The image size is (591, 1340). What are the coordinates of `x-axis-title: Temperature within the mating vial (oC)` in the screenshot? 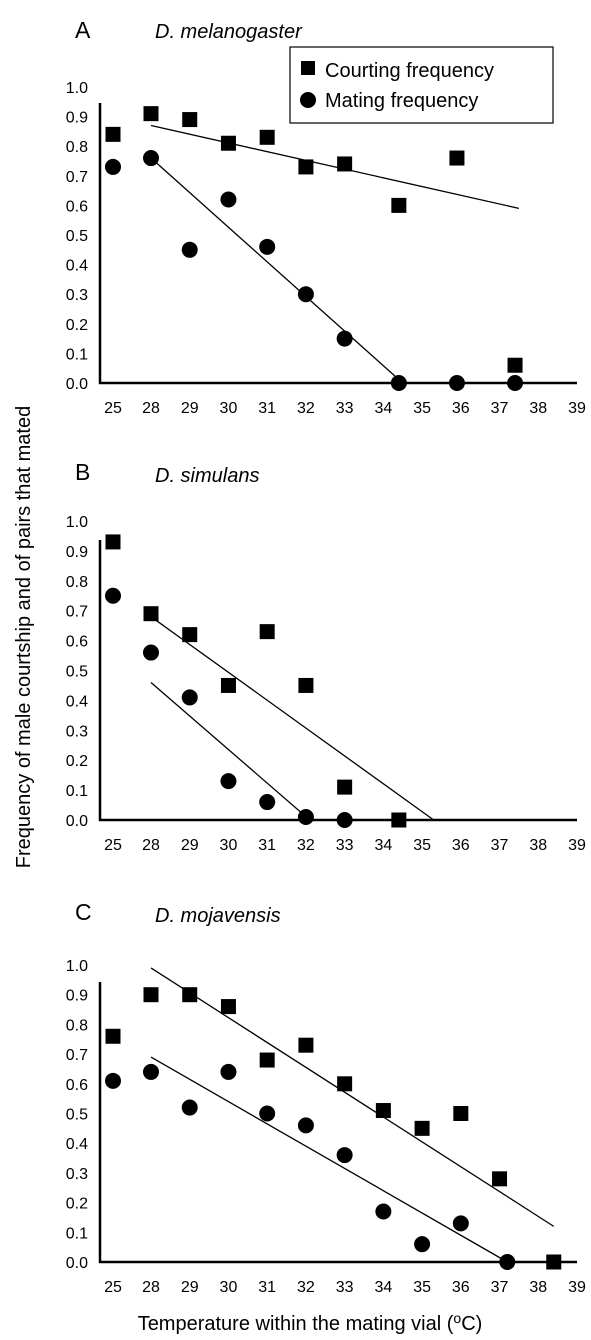 It's located at (310, 1322).